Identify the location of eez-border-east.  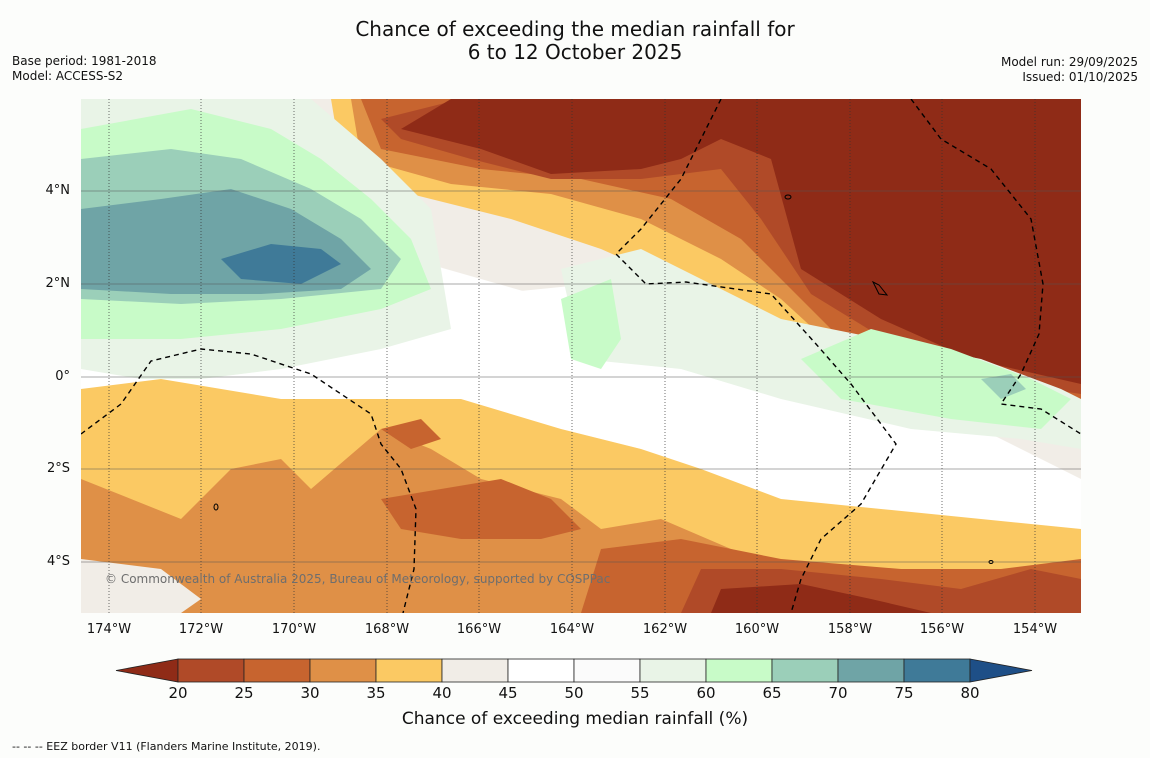
(995, 267).